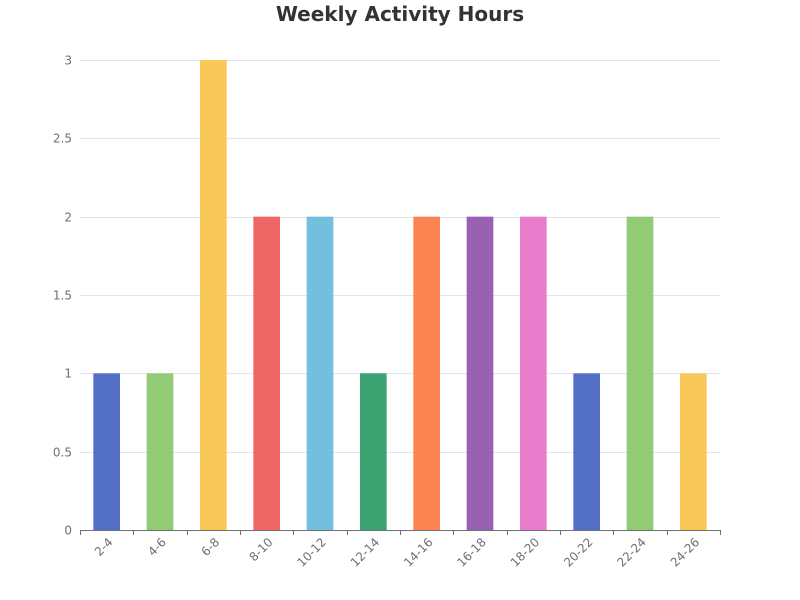 Image resolution: width=800 pixels, height=600 pixels. I want to click on chart-title: Weekly Activity Hours, so click(400, 14).